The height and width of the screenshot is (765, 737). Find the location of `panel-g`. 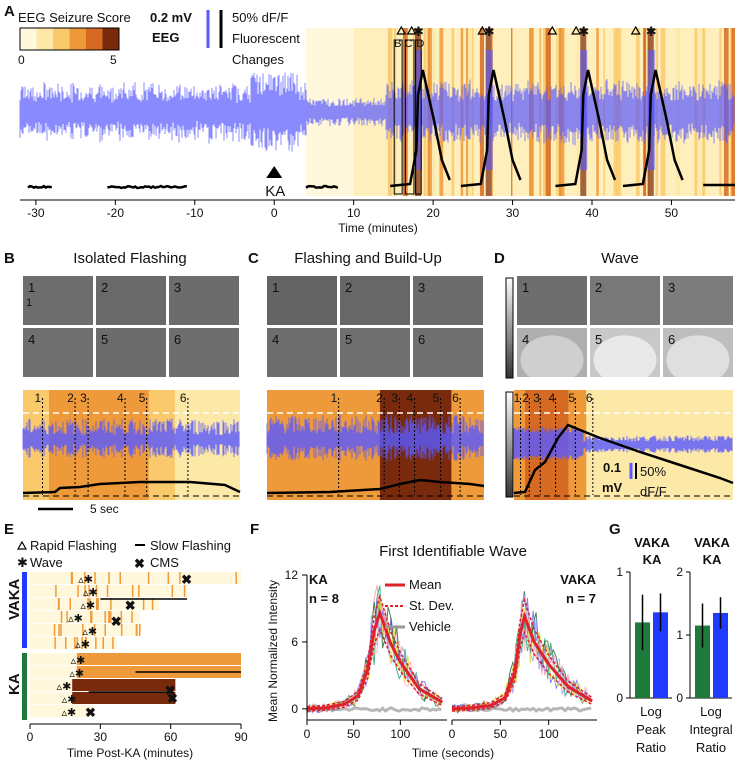

panel-g is located at coordinates (679, 635).